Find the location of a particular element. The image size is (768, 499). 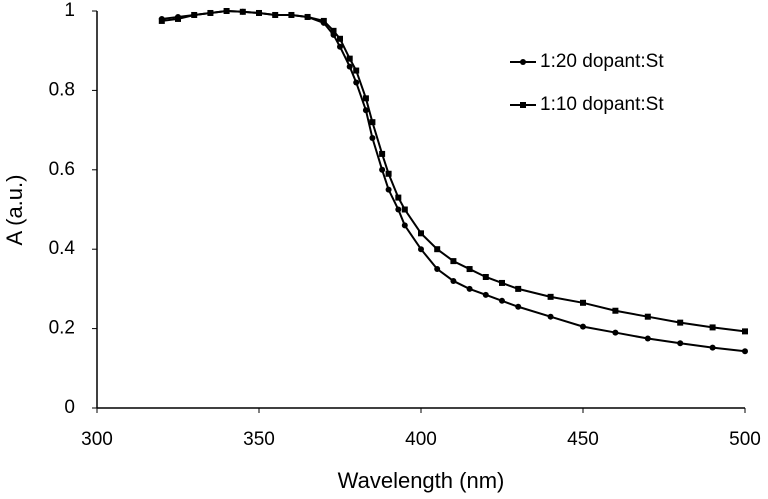

legend-label: 1:10 dopant:St is located at coordinates (602, 104).